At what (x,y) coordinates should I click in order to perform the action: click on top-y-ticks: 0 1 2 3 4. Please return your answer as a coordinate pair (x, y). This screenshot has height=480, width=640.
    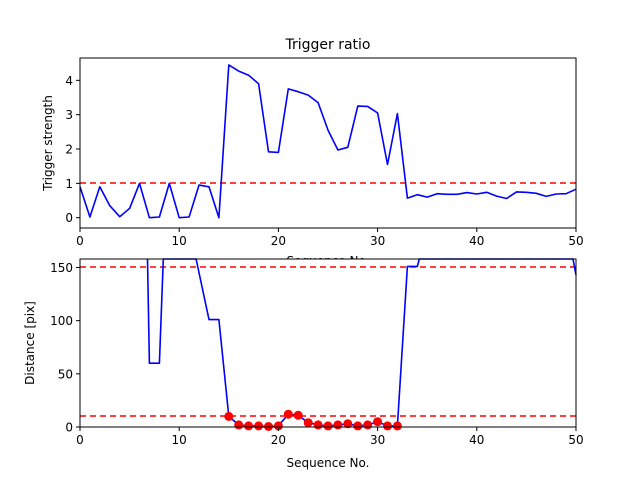
    Looking at the image, I should click on (72, 149).